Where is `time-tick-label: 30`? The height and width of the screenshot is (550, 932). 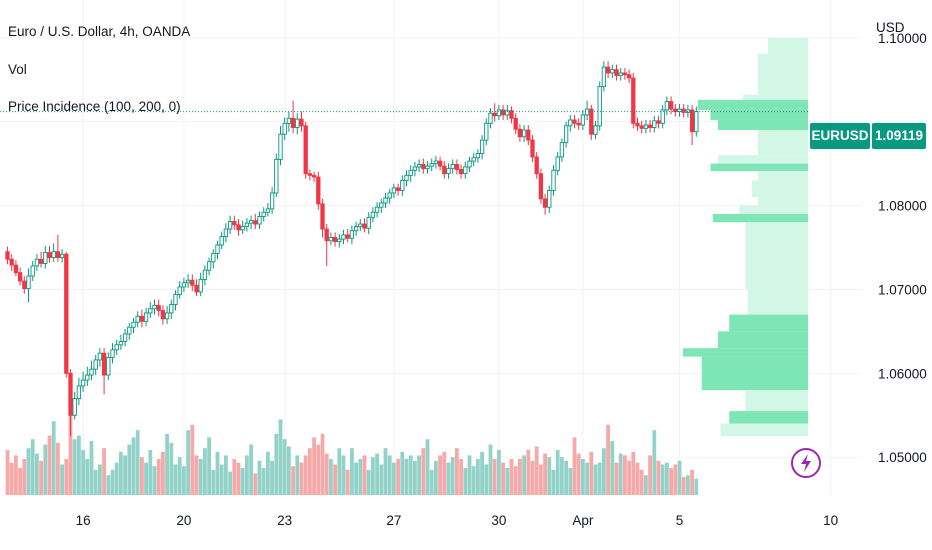 time-tick-label: 30 is located at coordinates (498, 520).